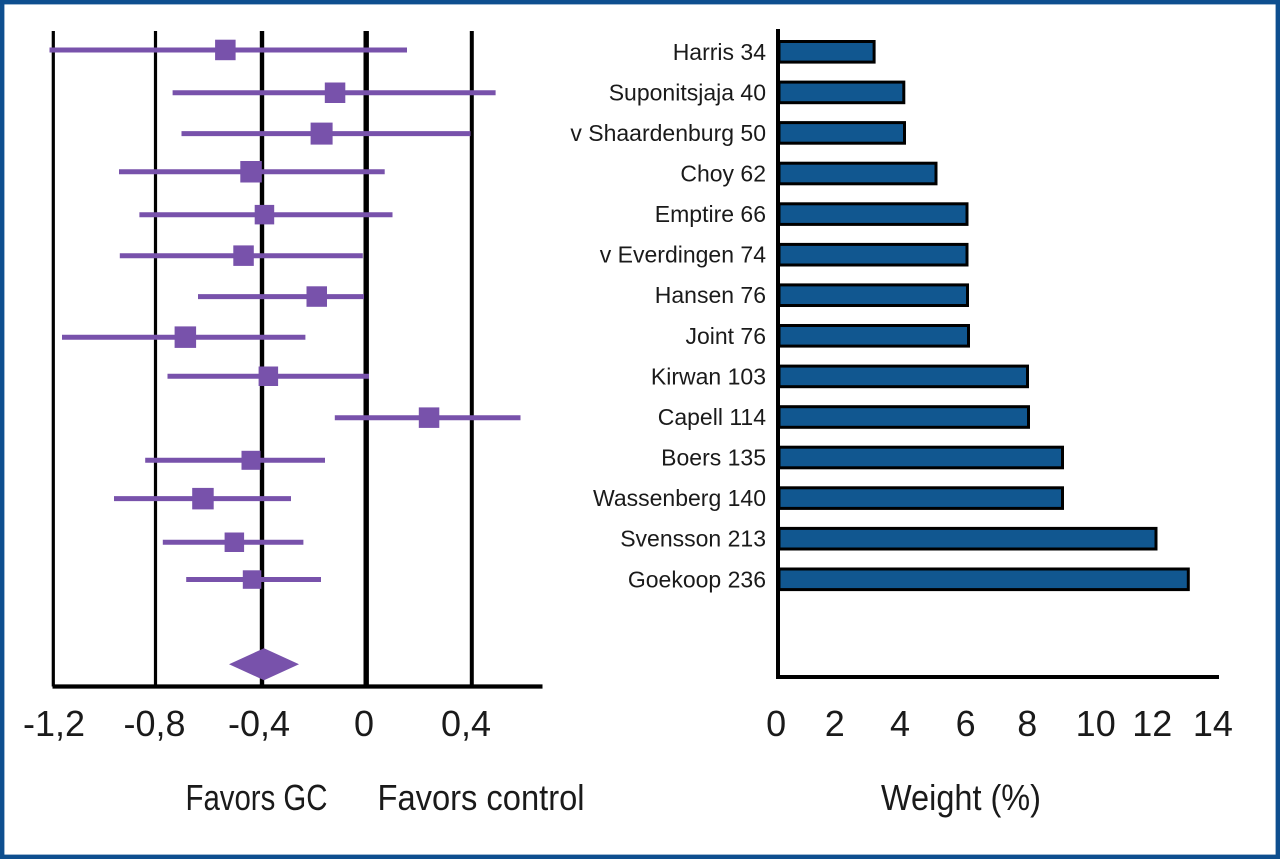 The height and width of the screenshot is (859, 1280). Describe the element at coordinates (1027, 723) in the screenshot. I see `svg-text: 8` at that location.